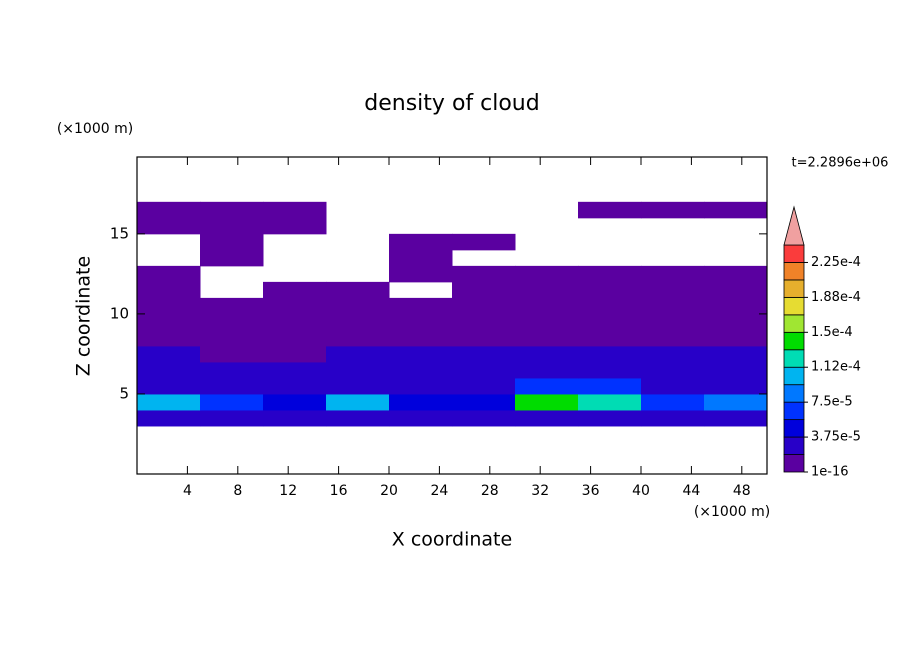 The height and width of the screenshot is (654, 904). Describe the element at coordinates (742, 491) in the screenshot. I see `x-tick-label: 48` at that location.